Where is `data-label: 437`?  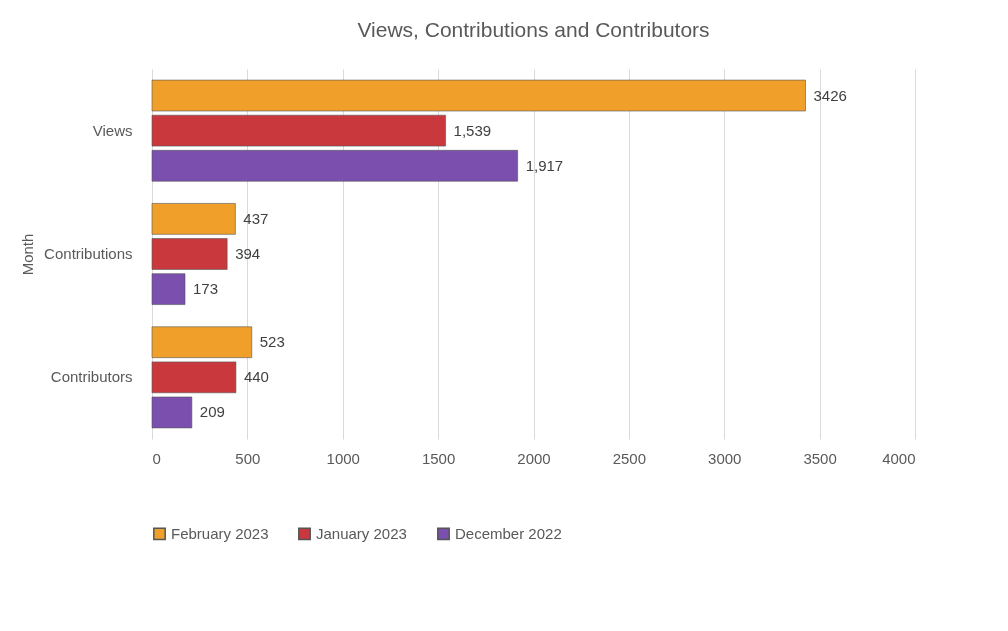 data-label: 437 is located at coordinates (256, 218).